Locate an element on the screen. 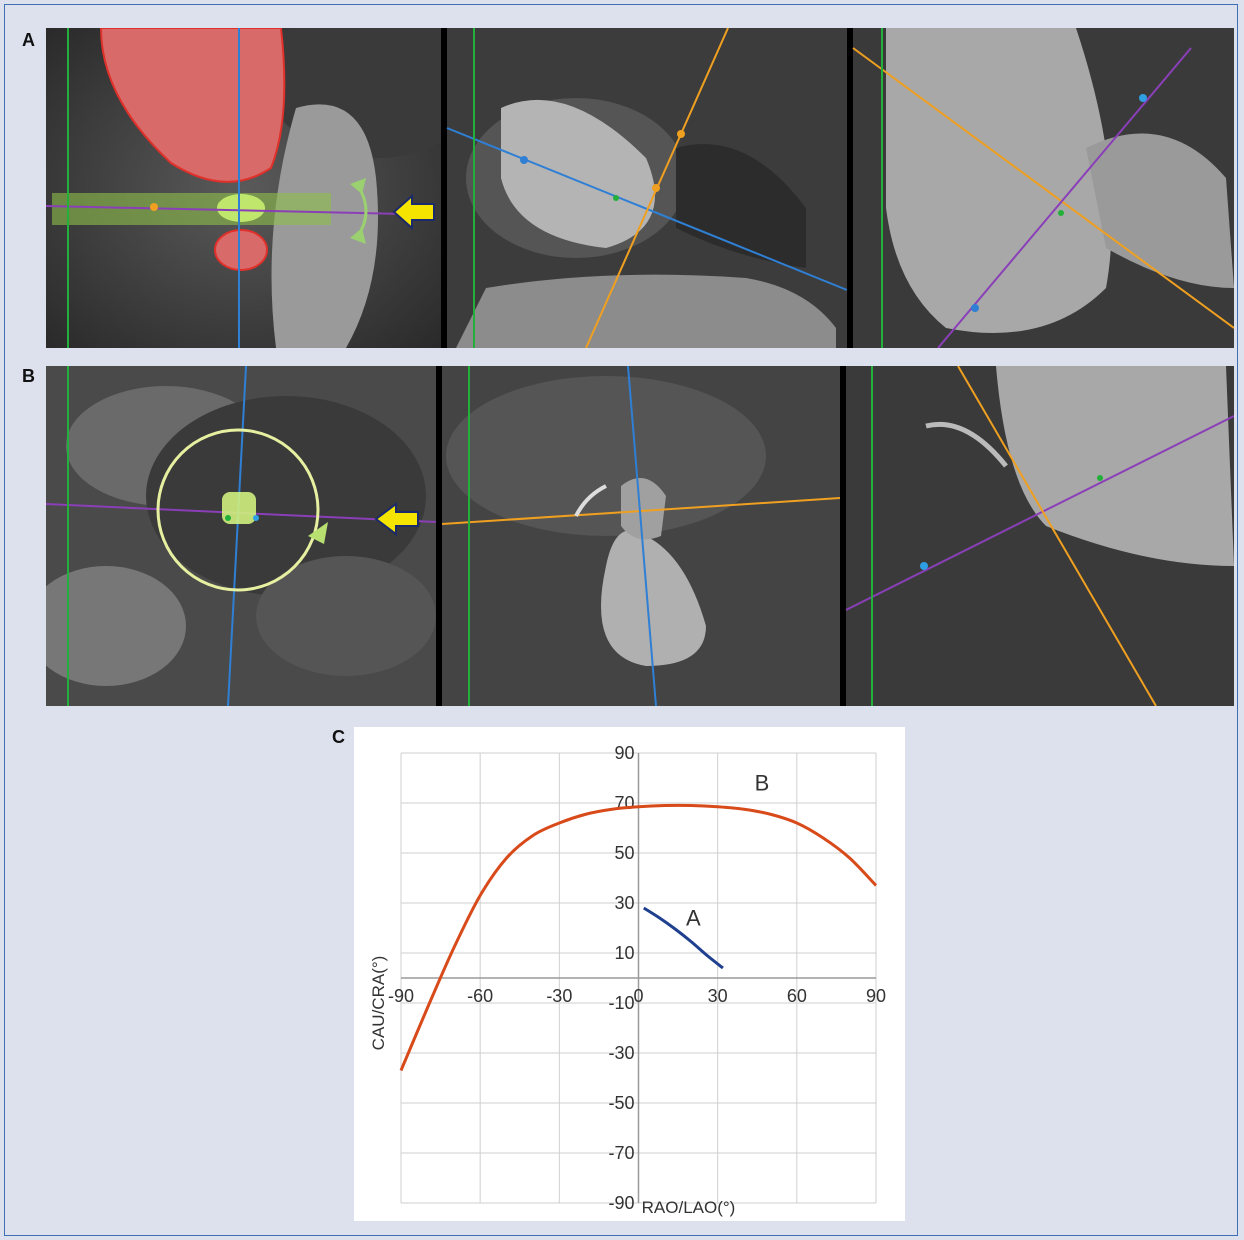 This screenshot has width=1244, height=1240. panel-label-c: C is located at coordinates (338, 737).